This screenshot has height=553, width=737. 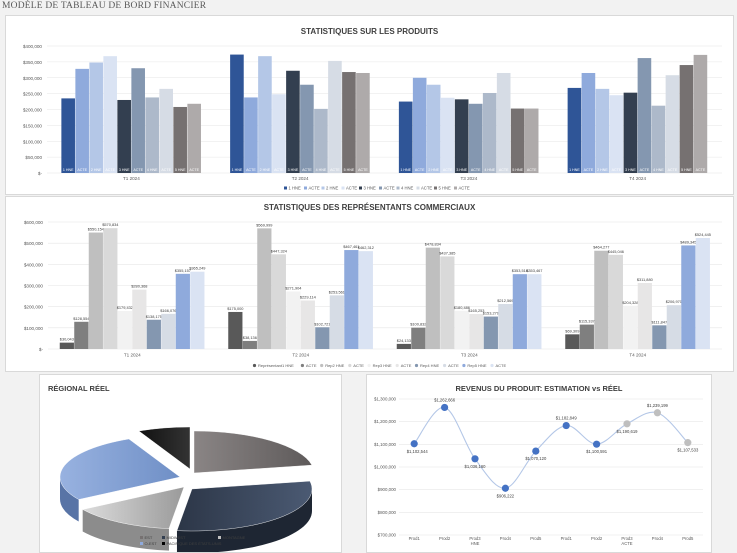 I want to click on x-tick-label: Prod5, so click(x=688, y=538).